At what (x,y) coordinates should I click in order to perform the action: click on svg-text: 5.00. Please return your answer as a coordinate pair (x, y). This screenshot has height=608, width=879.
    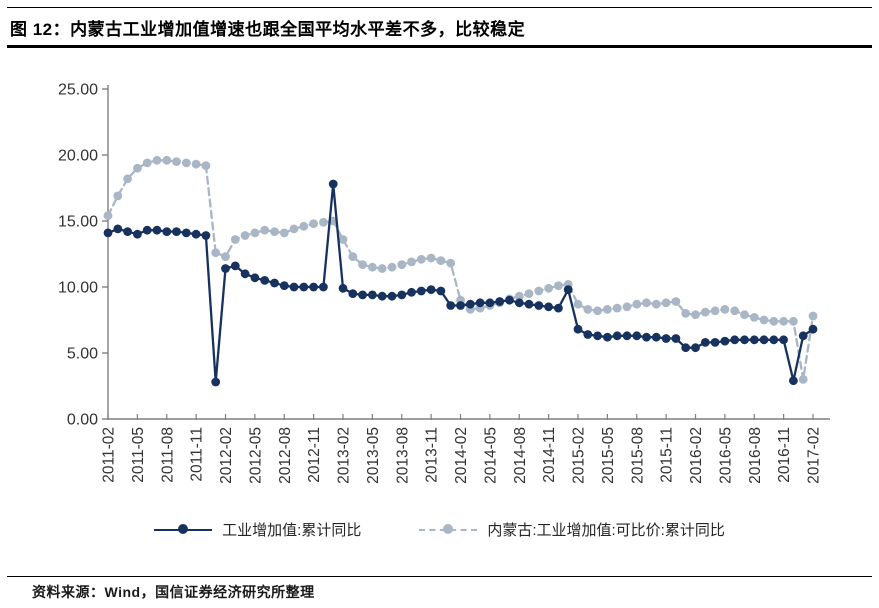
    Looking at the image, I should click on (82, 354).